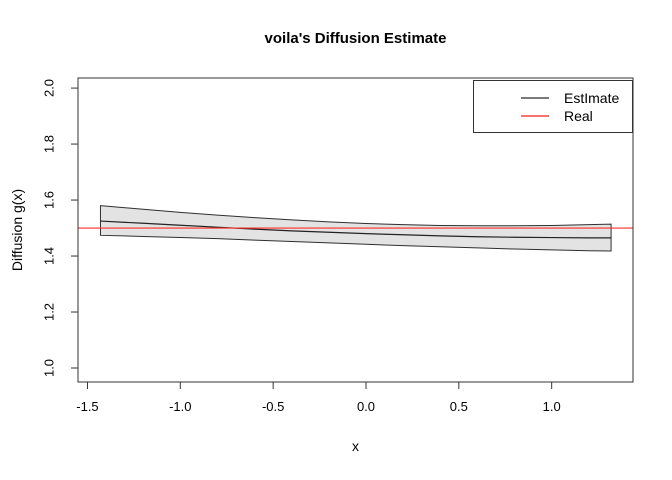 The width and height of the screenshot is (672, 480). I want to click on real-line-swatch, so click(535, 116).